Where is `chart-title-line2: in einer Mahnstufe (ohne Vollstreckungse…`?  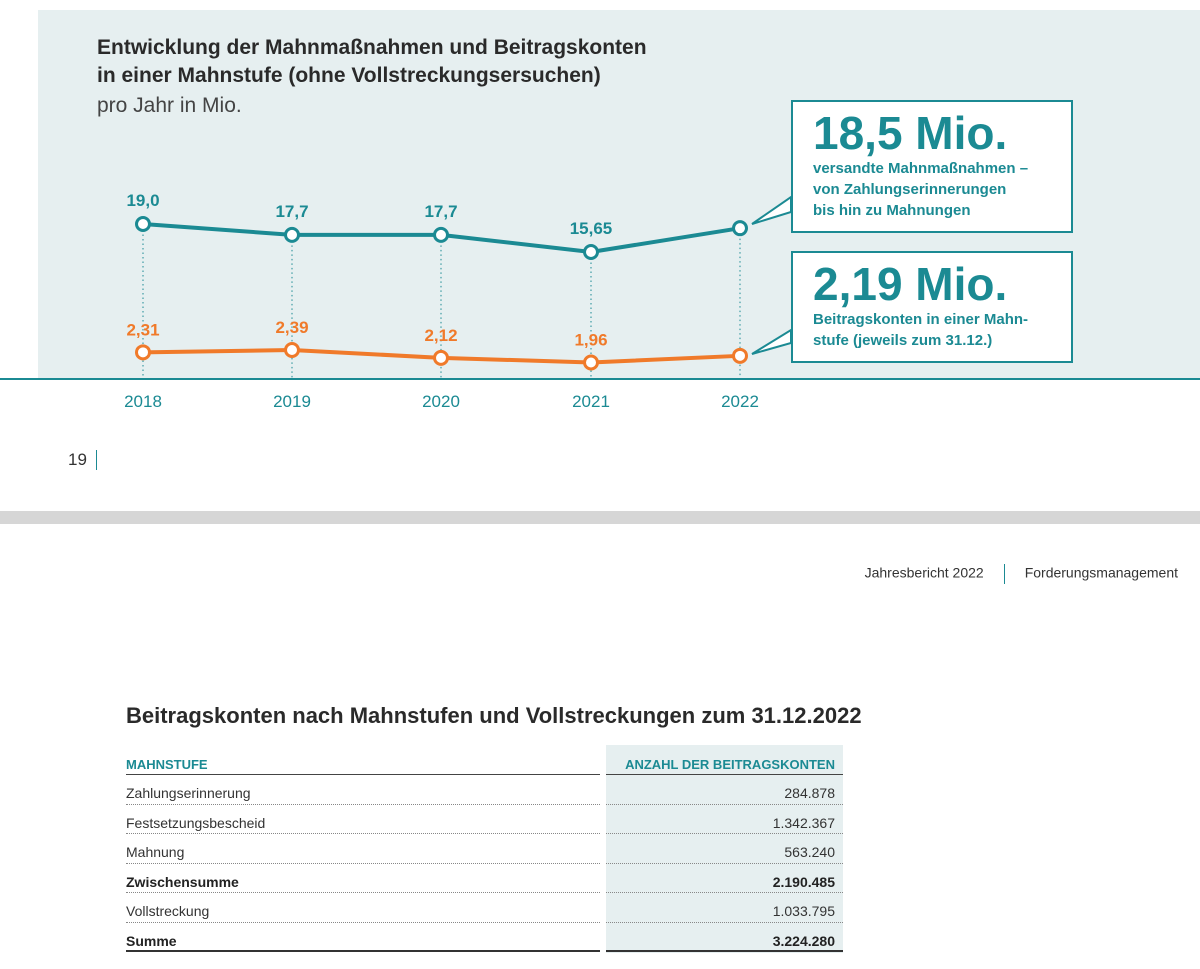 chart-title-line2: in einer Mahnstufe (ohne Vollstreckungse… is located at coordinates (349, 75).